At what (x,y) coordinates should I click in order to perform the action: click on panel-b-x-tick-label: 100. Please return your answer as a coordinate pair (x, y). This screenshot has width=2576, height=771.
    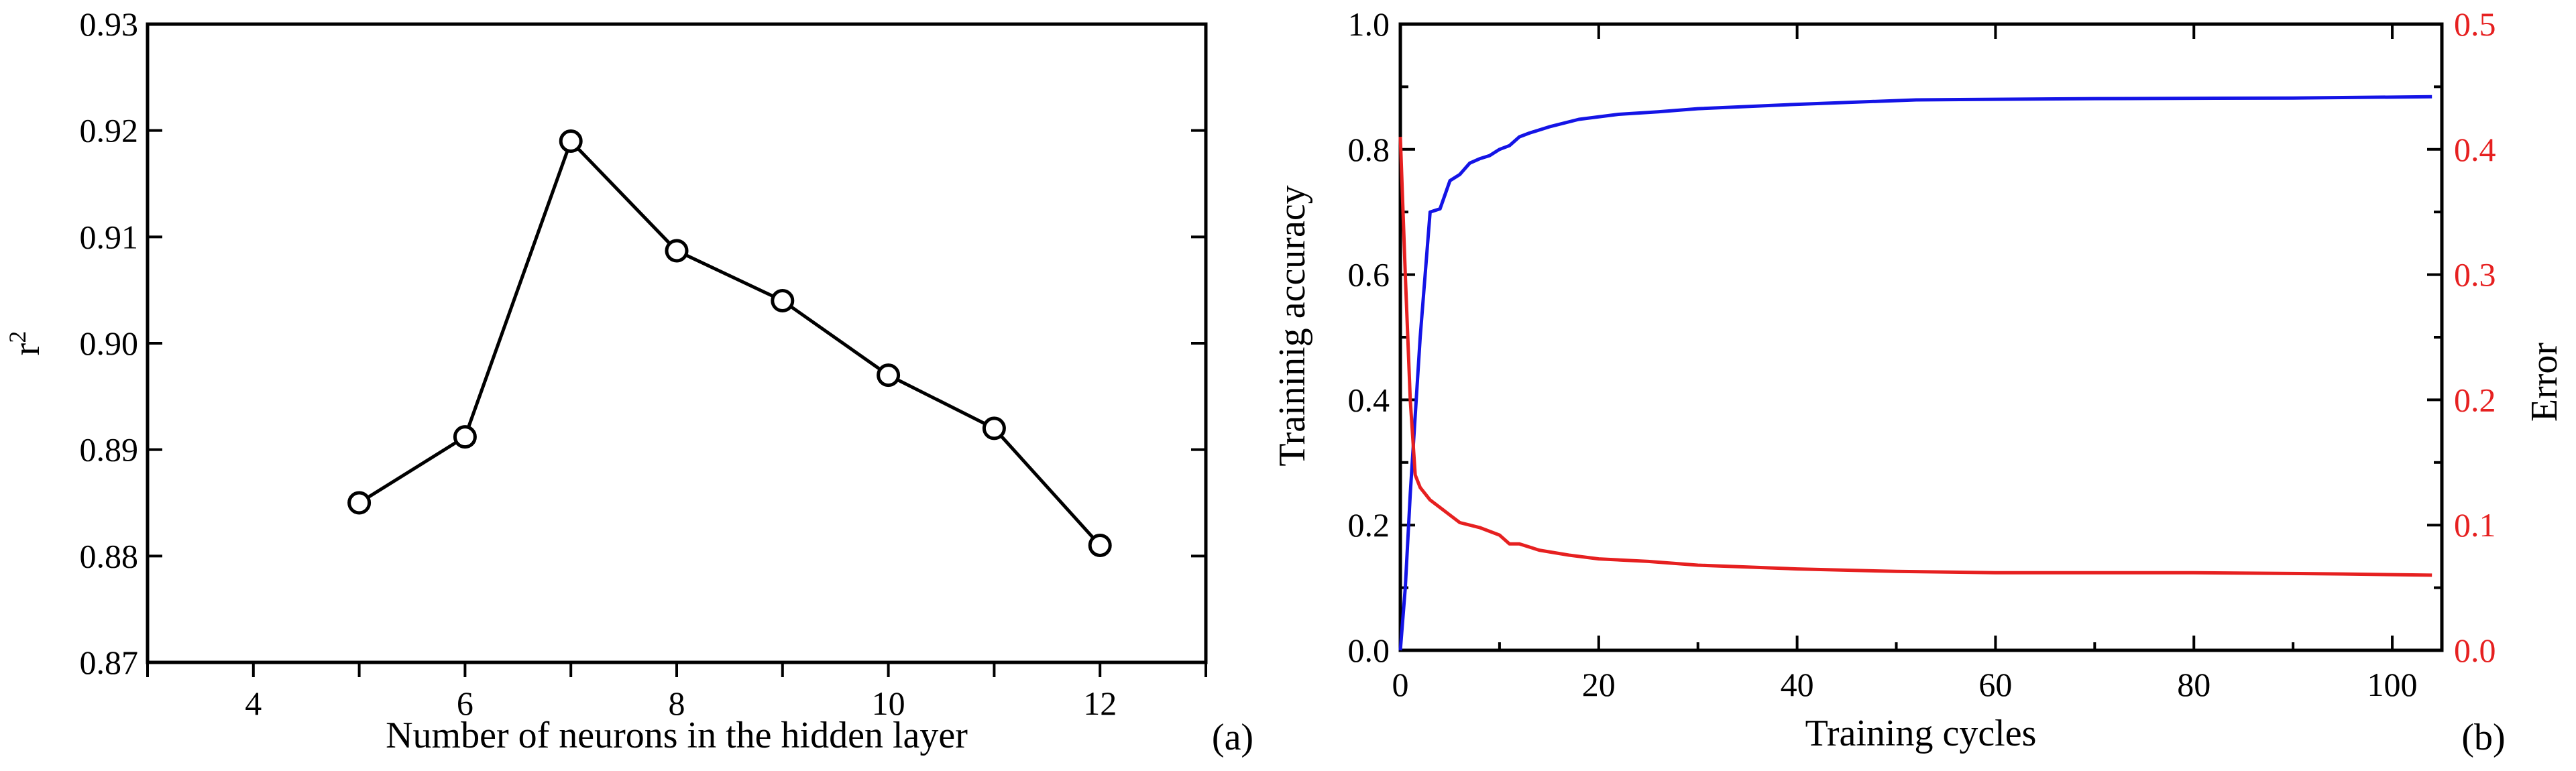
    Looking at the image, I should click on (2392, 684).